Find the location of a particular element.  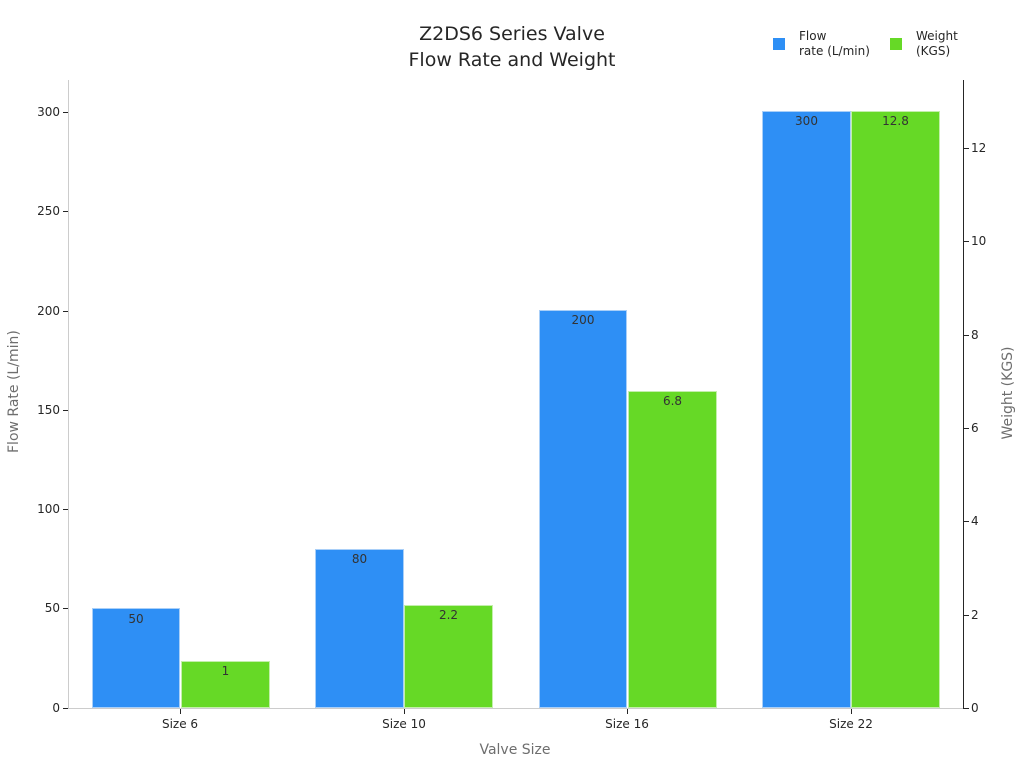

x-axis-title: Valve Size is located at coordinates (515, 750).